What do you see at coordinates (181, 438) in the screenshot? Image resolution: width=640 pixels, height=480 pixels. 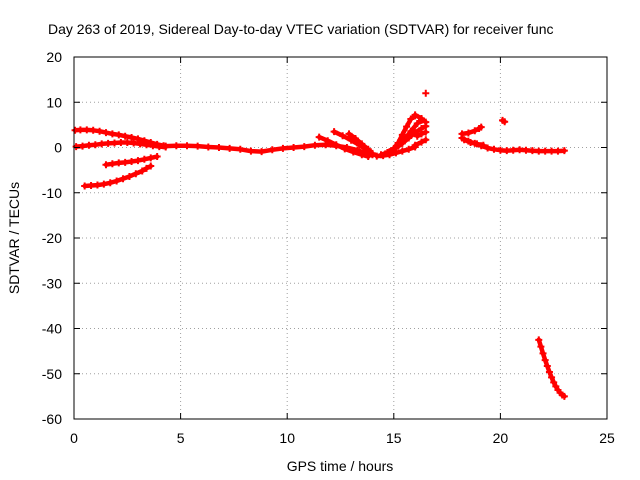 I see `x-tick-label: 5` at bounding box center [181, 438].